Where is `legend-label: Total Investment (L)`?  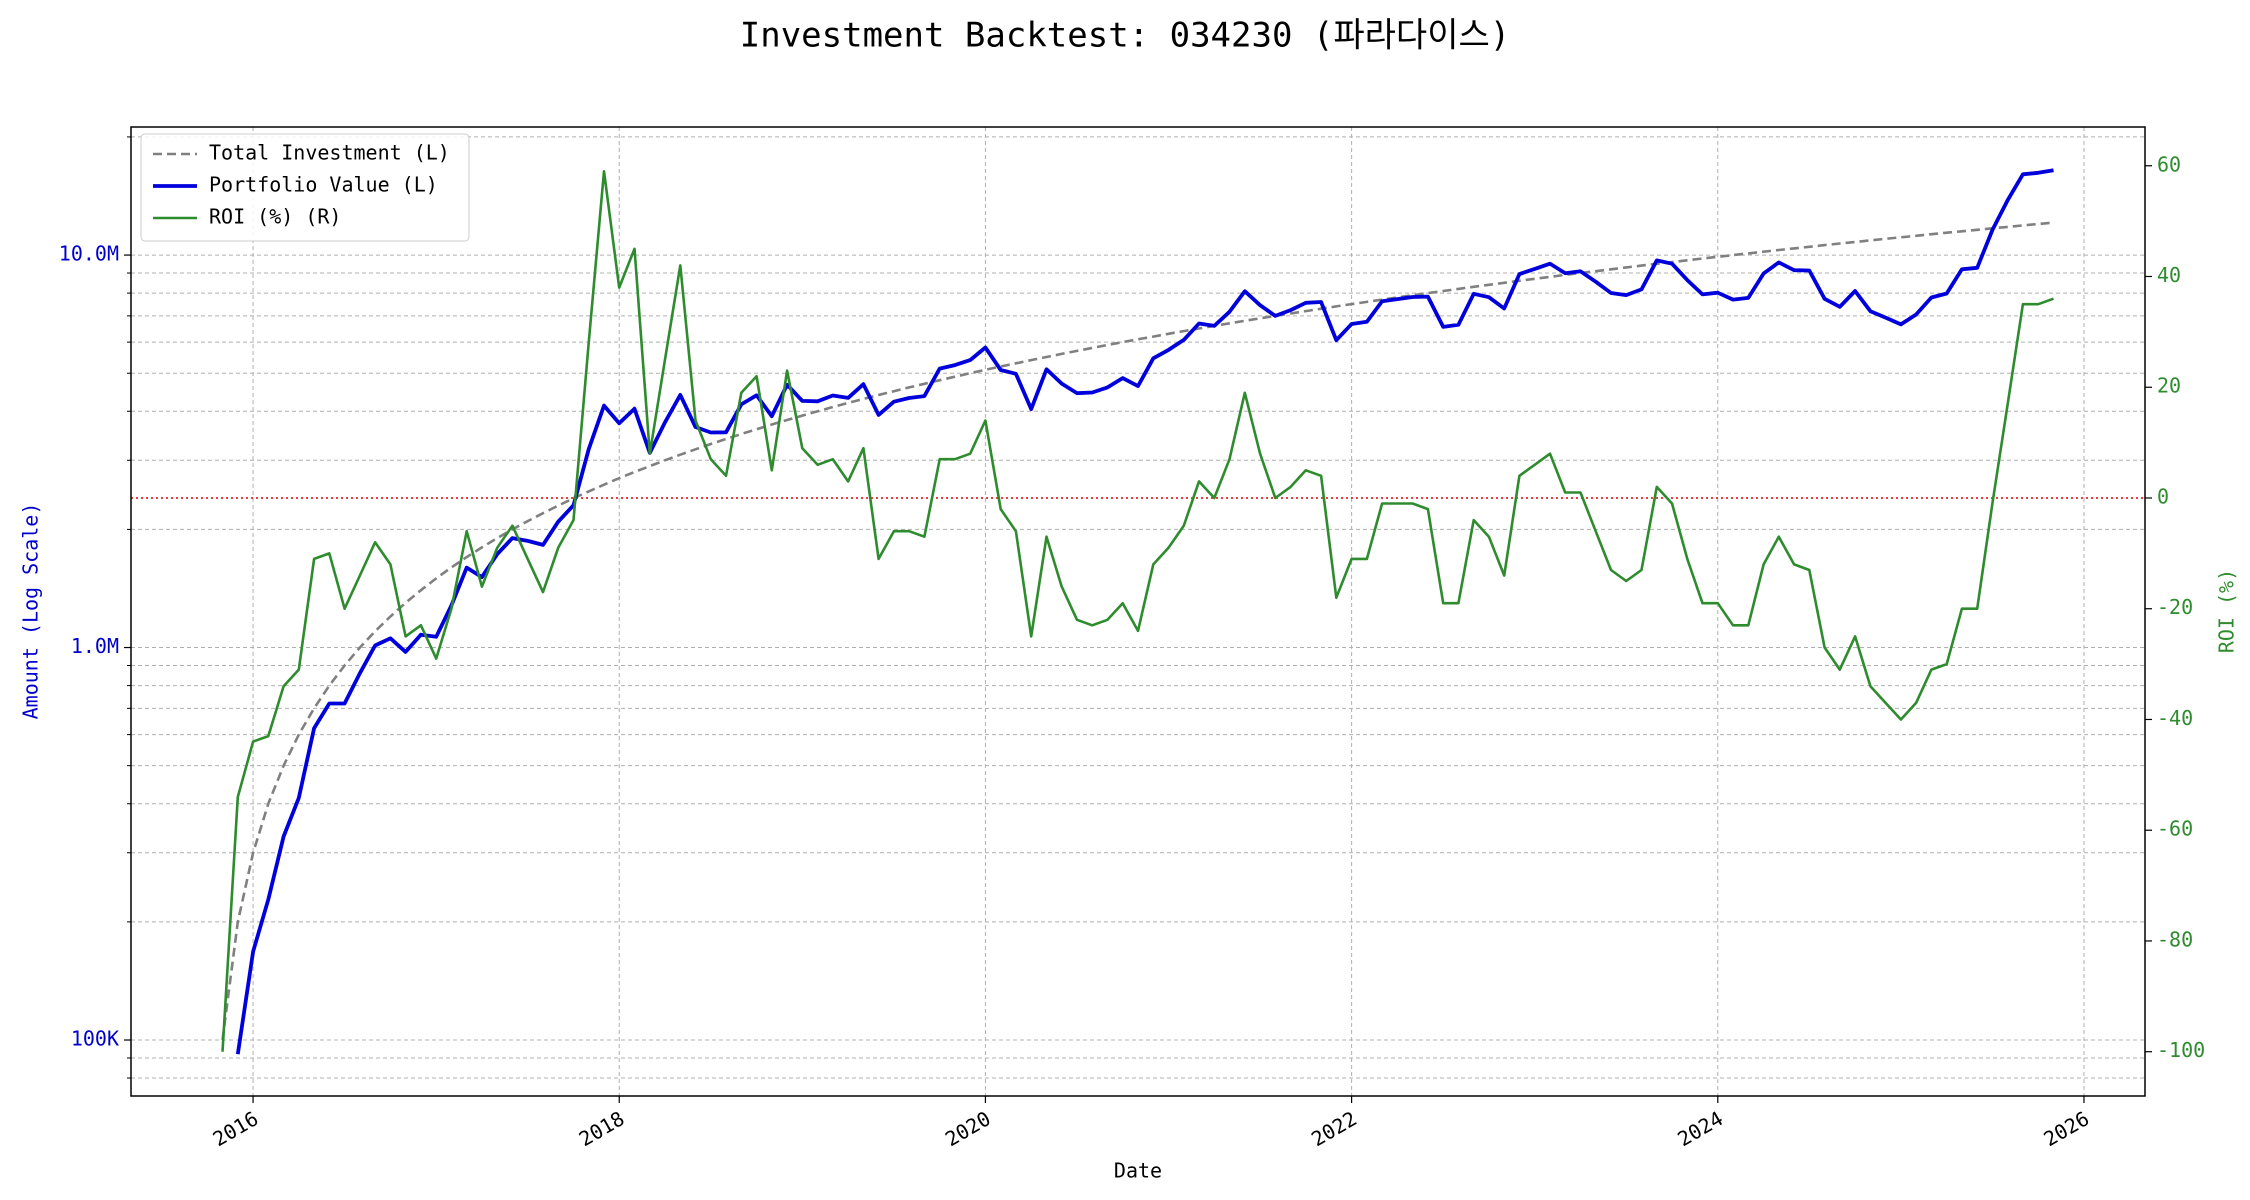 legend-label: Total Investment (L) is located at coordinates (329, 153).